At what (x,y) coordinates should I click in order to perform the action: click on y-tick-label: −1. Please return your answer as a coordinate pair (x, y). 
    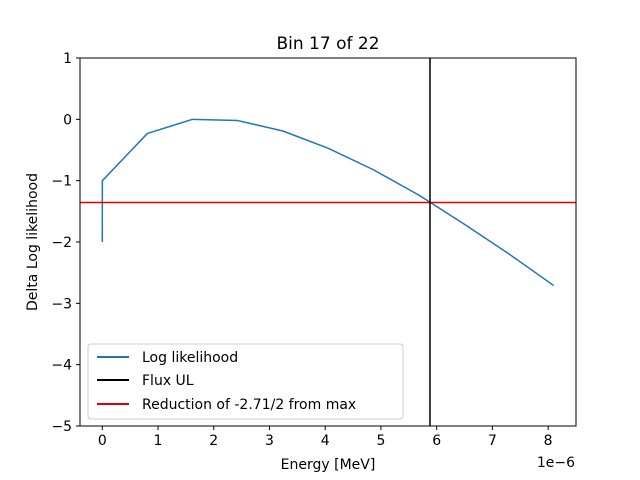
    Looking at the image, I should click on (61, 182).